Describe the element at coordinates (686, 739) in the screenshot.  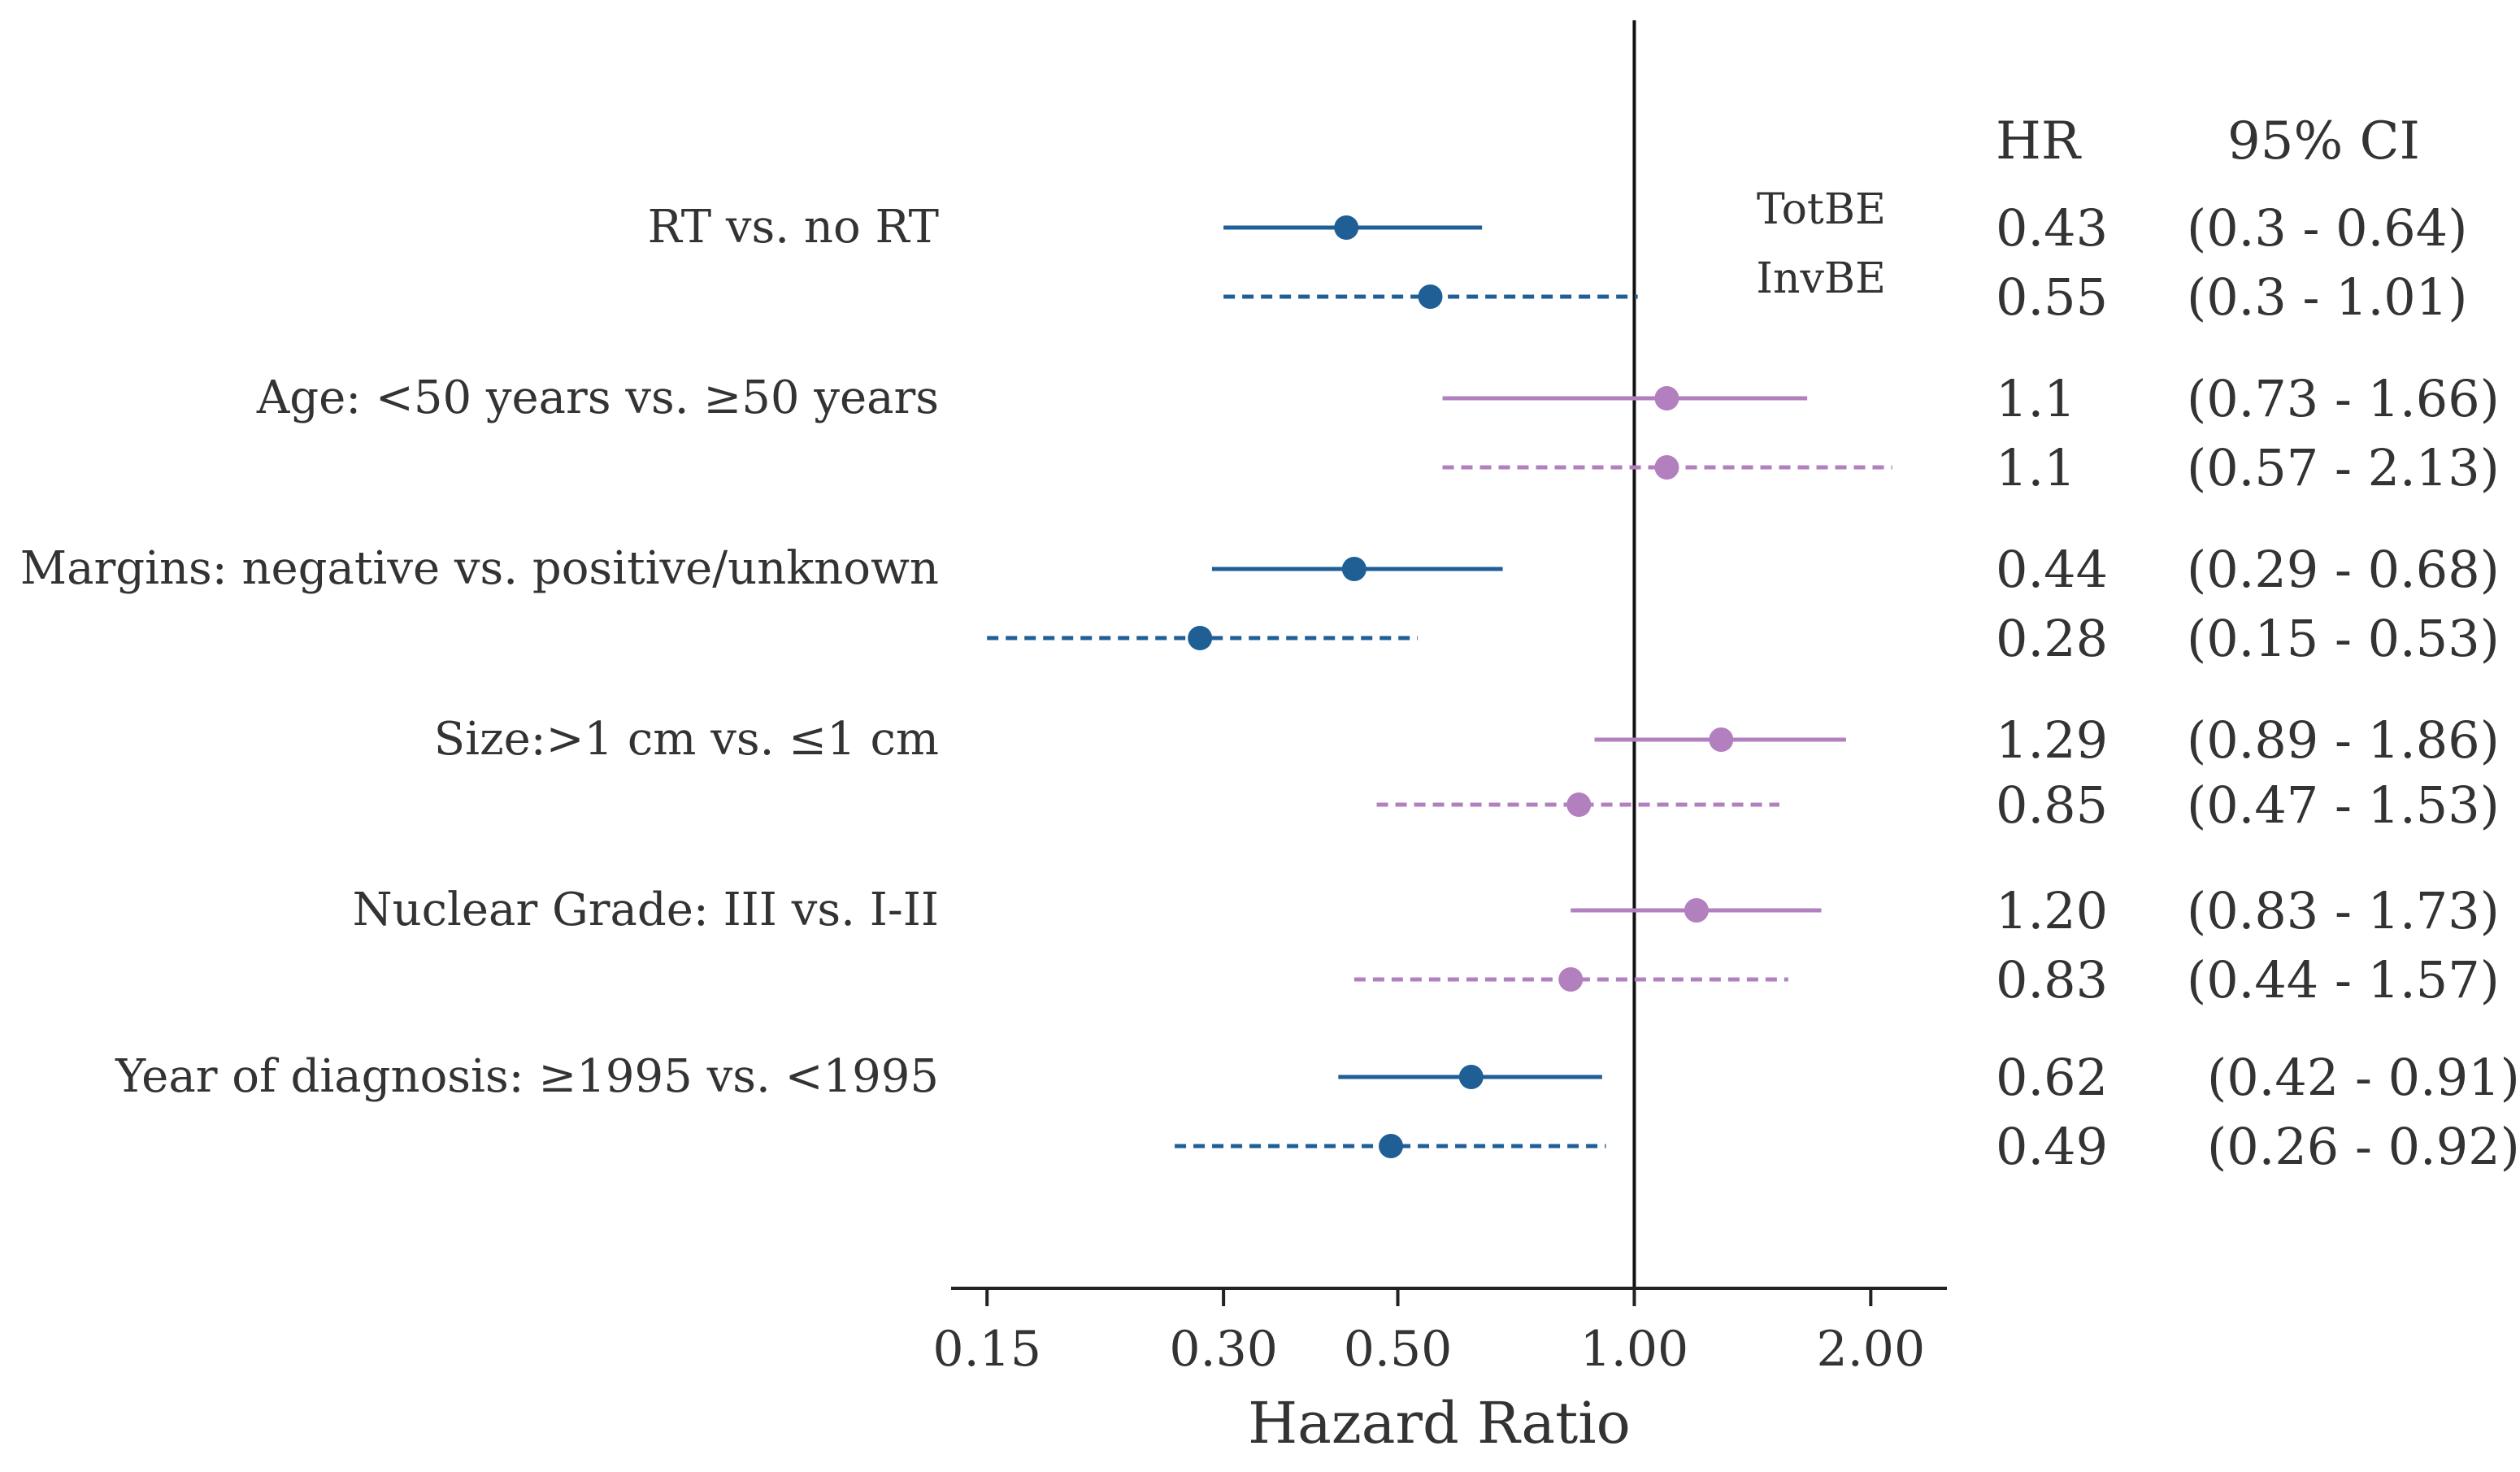
I see `row-label: Size:>1 cm vs. ≤1 cm` at that location.